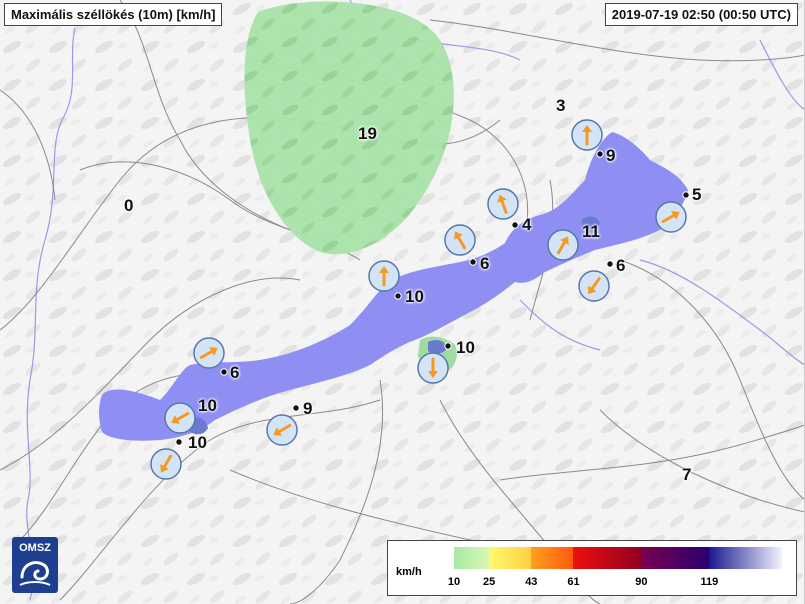 Image resolution: width=805 pixels, height=604 pixels. Describe the element at coordinates (409, 572) in the screenshot. I see `legend-unit: km/h` at that location.